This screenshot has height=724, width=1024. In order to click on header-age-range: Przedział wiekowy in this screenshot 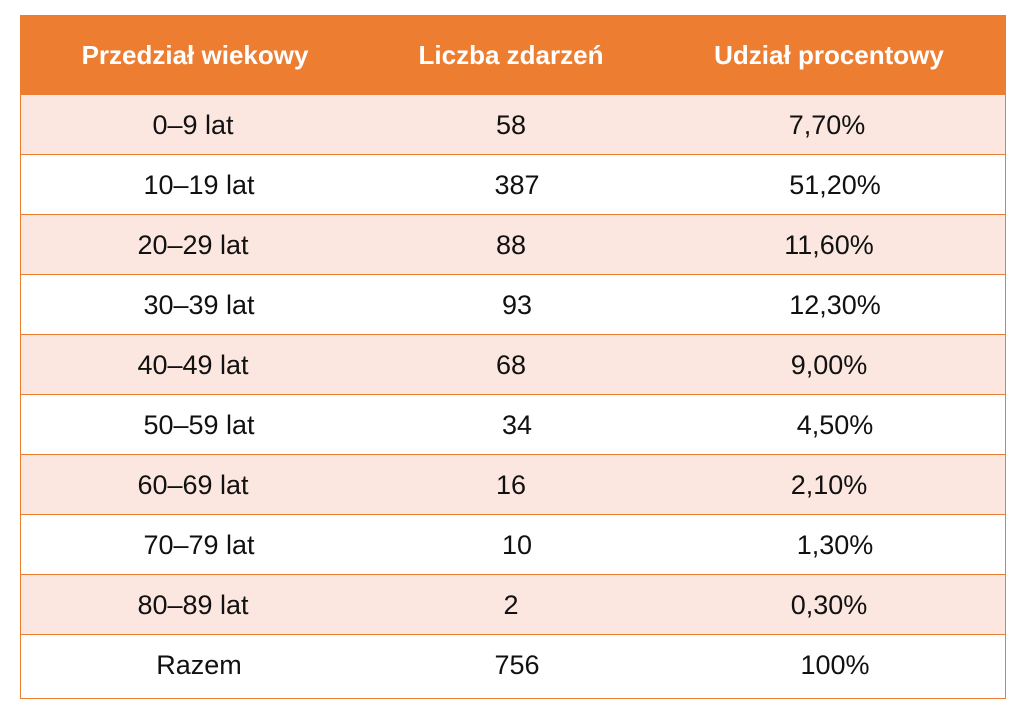, I will do `click(195, 55)`.